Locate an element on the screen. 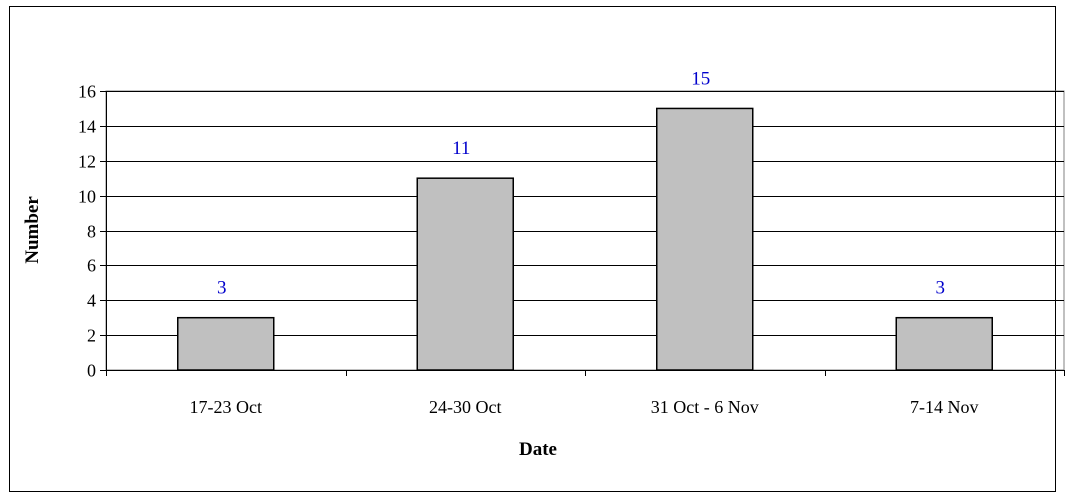 Image resolution: width=1068 pixels, height=499 pixels. x-tick-label: 24-30 Oct is located at coordinates (465, 407).